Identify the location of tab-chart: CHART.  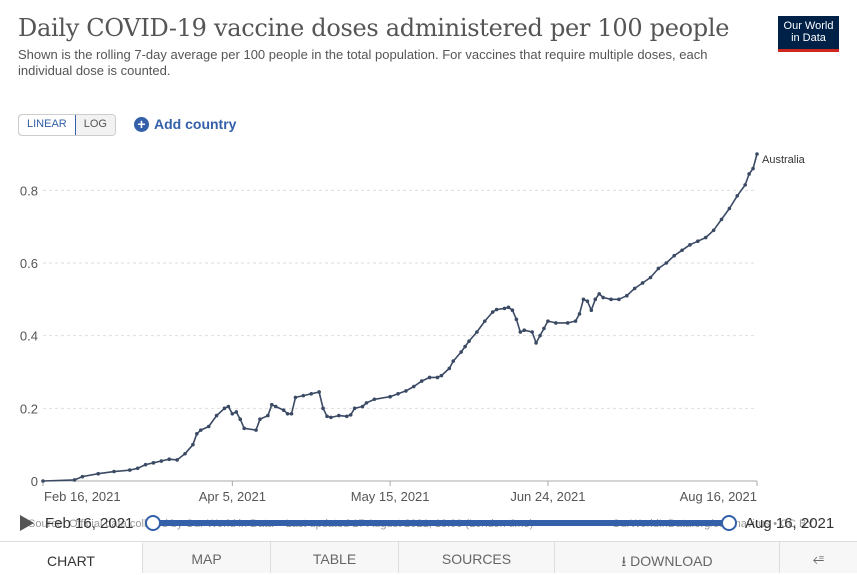
(71, 557).